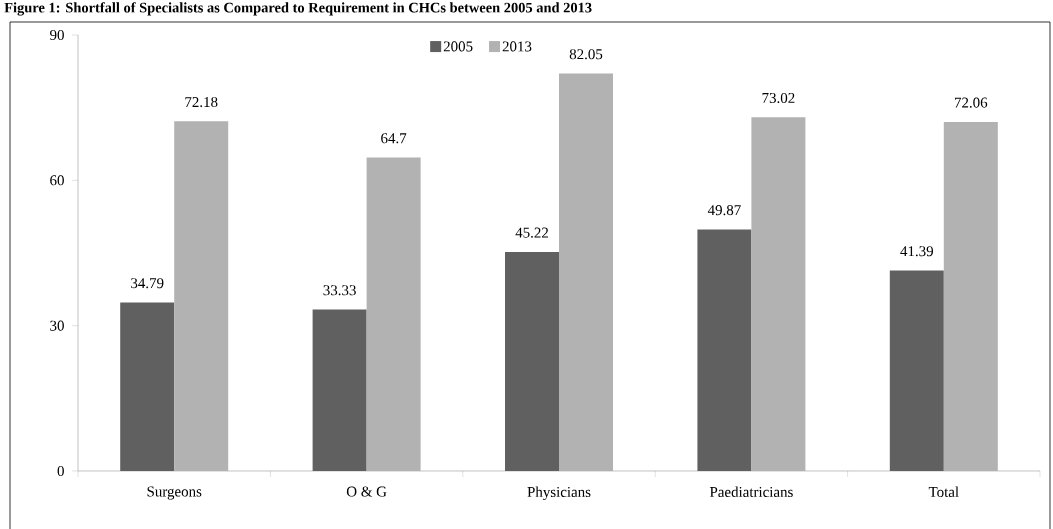 This screenshot has height=529, width=1053. I want to click on y-tick-label: 0, so click(60, 471).